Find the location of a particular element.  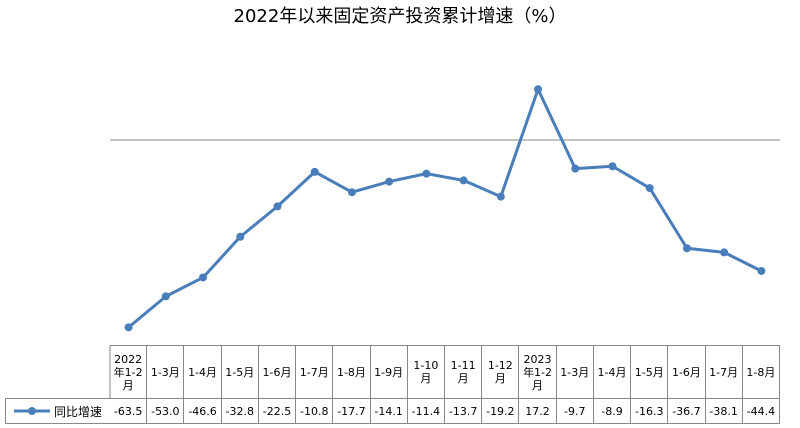

x-tick-label: 1-11月 is located at coordinates (464, 371).